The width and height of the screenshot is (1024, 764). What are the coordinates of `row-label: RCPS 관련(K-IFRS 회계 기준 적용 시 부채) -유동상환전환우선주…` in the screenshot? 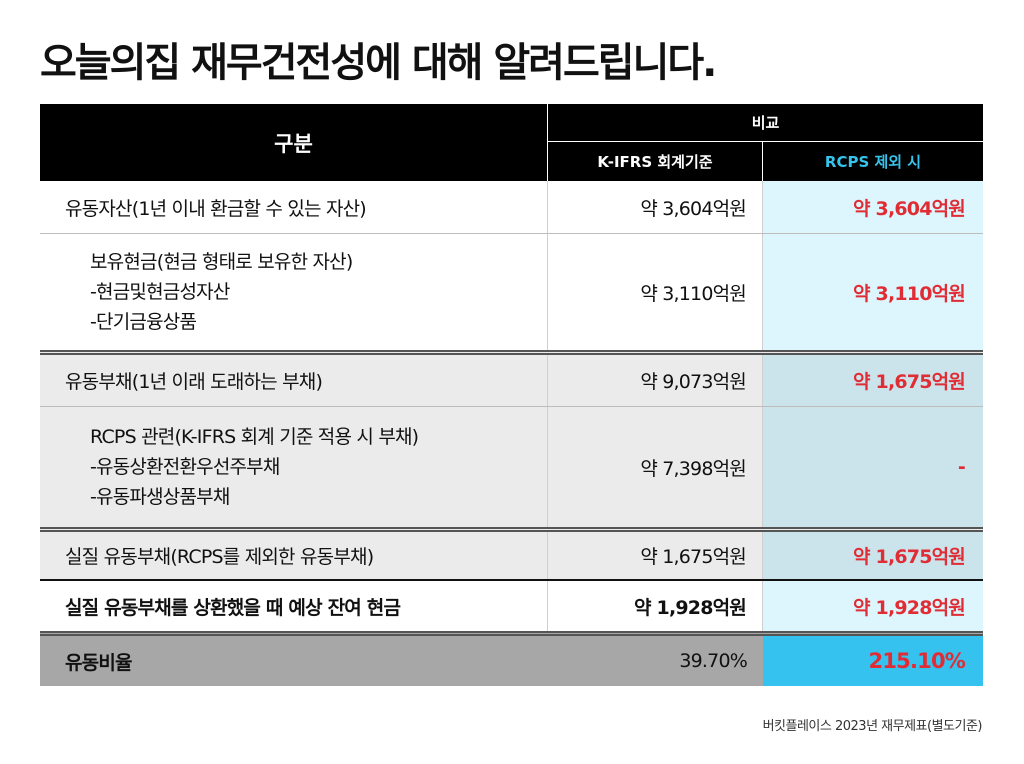 It's located at (294, 467).